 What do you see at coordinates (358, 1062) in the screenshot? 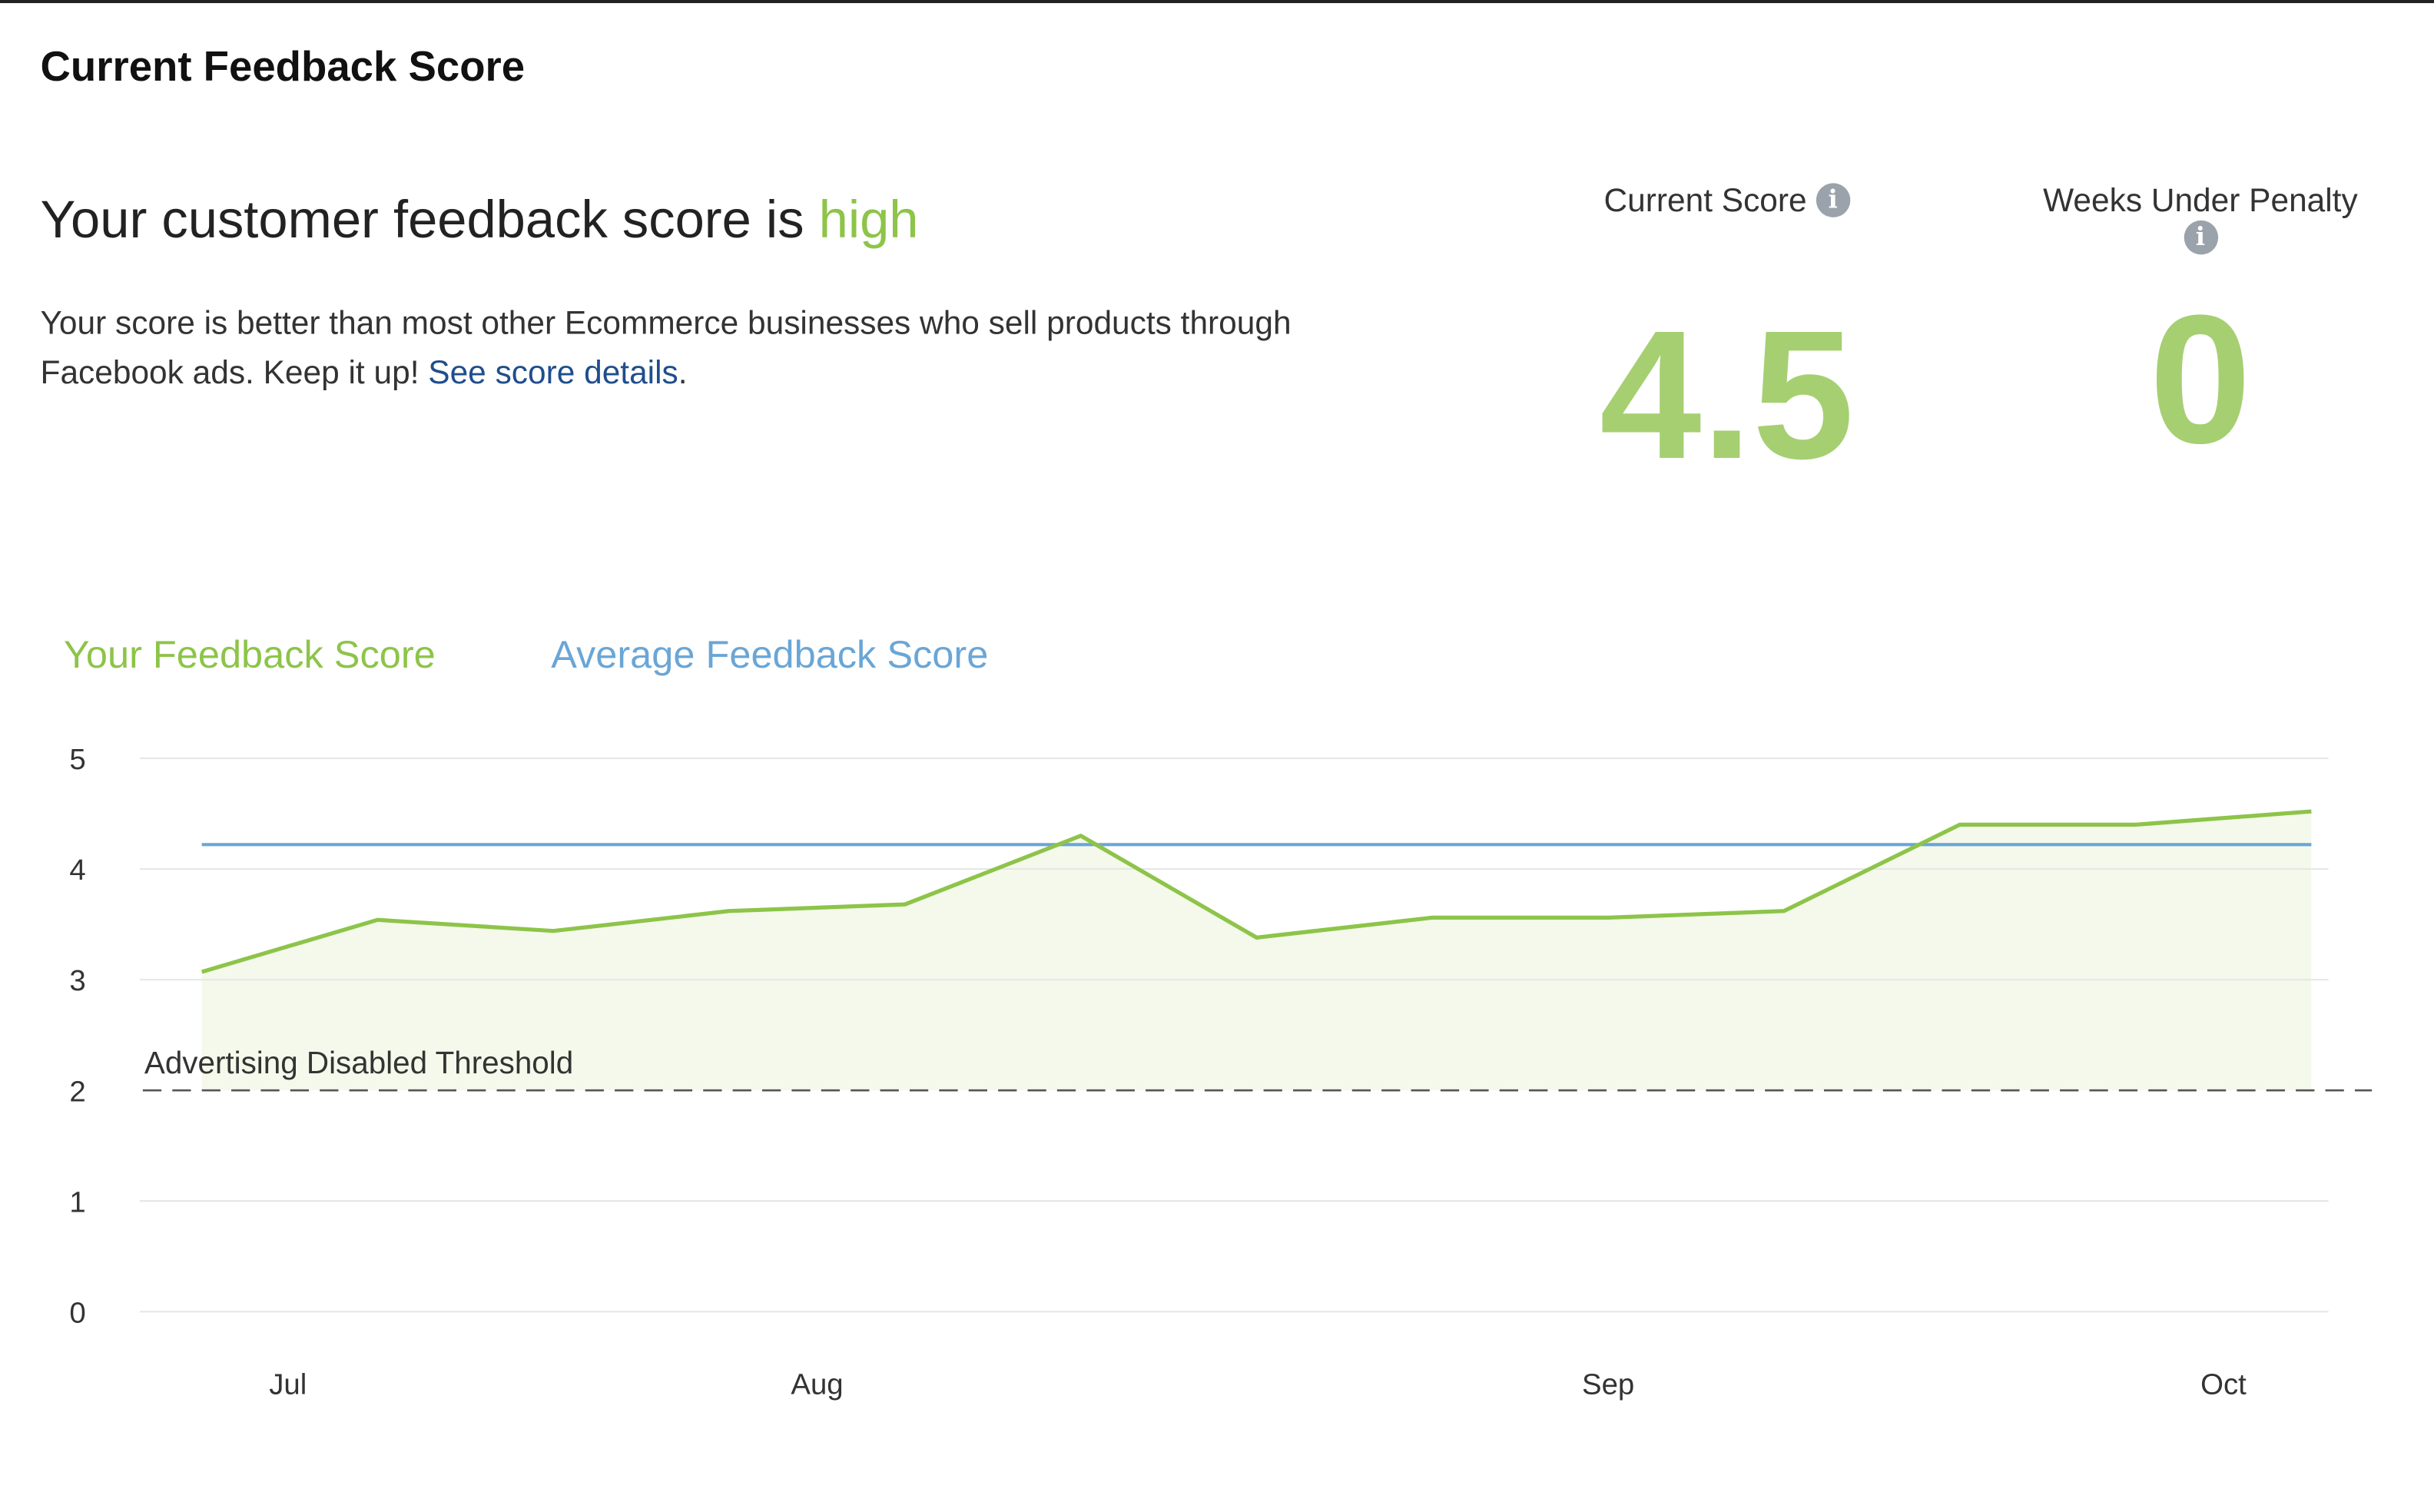
I see `threshold-label: Advertising Disabled Threshold` at bounding box center [358, 1062].